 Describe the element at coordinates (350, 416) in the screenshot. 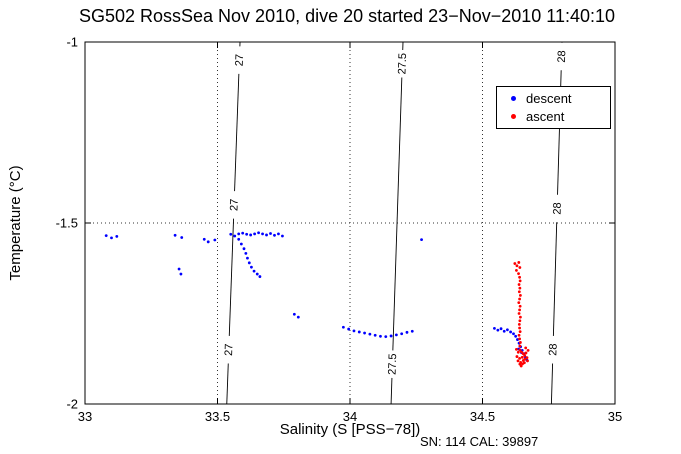

I see `x-tick-label: 34` at that location.